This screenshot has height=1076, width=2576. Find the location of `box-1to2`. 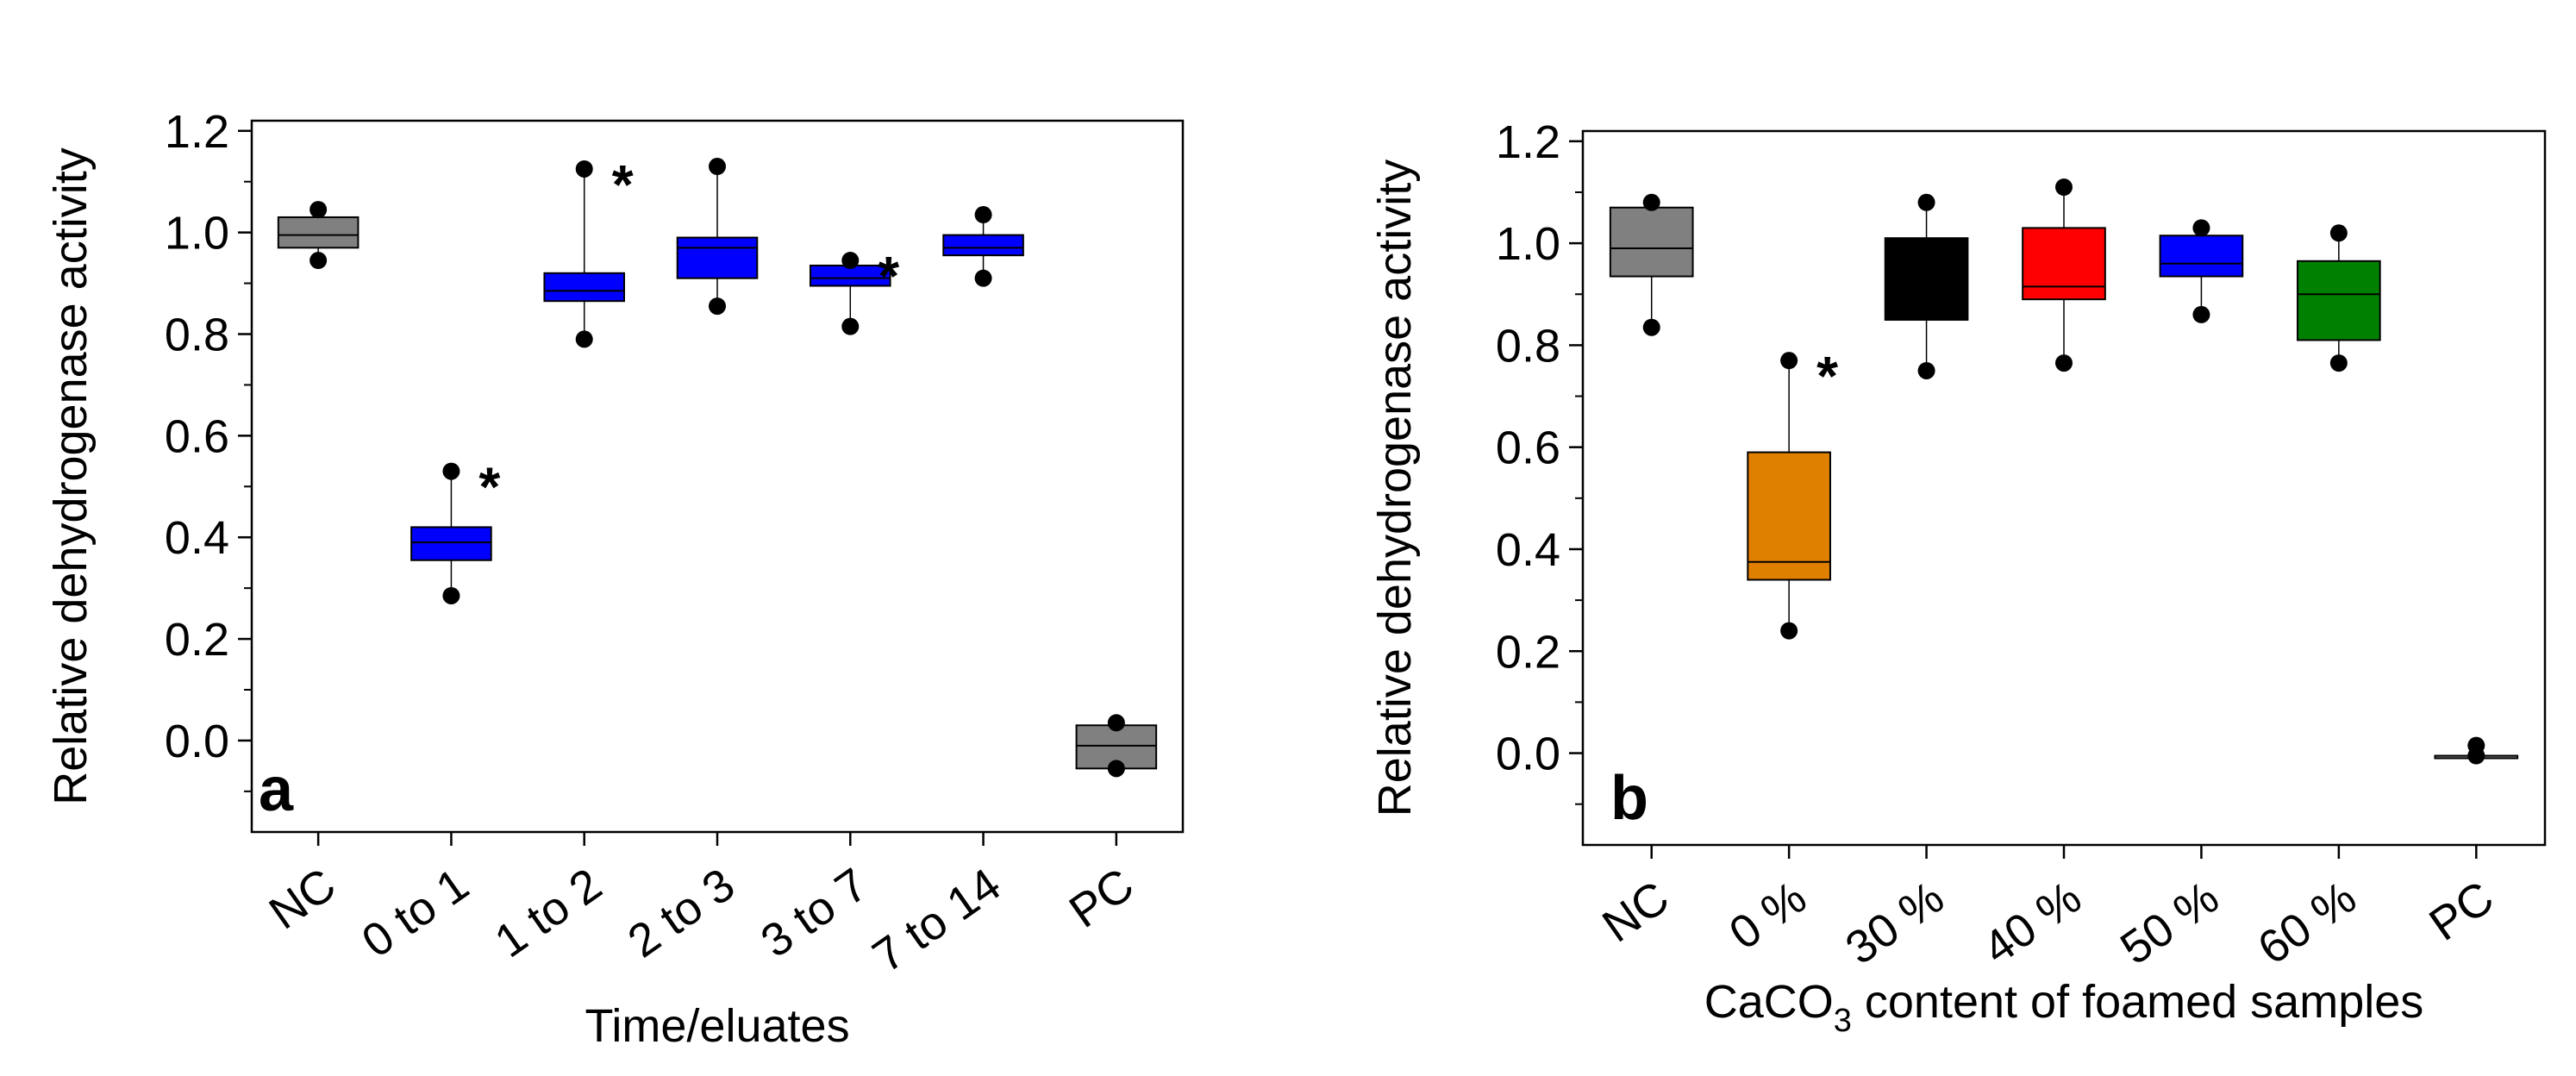

box-1to2 is located at coordinates (584, 287).